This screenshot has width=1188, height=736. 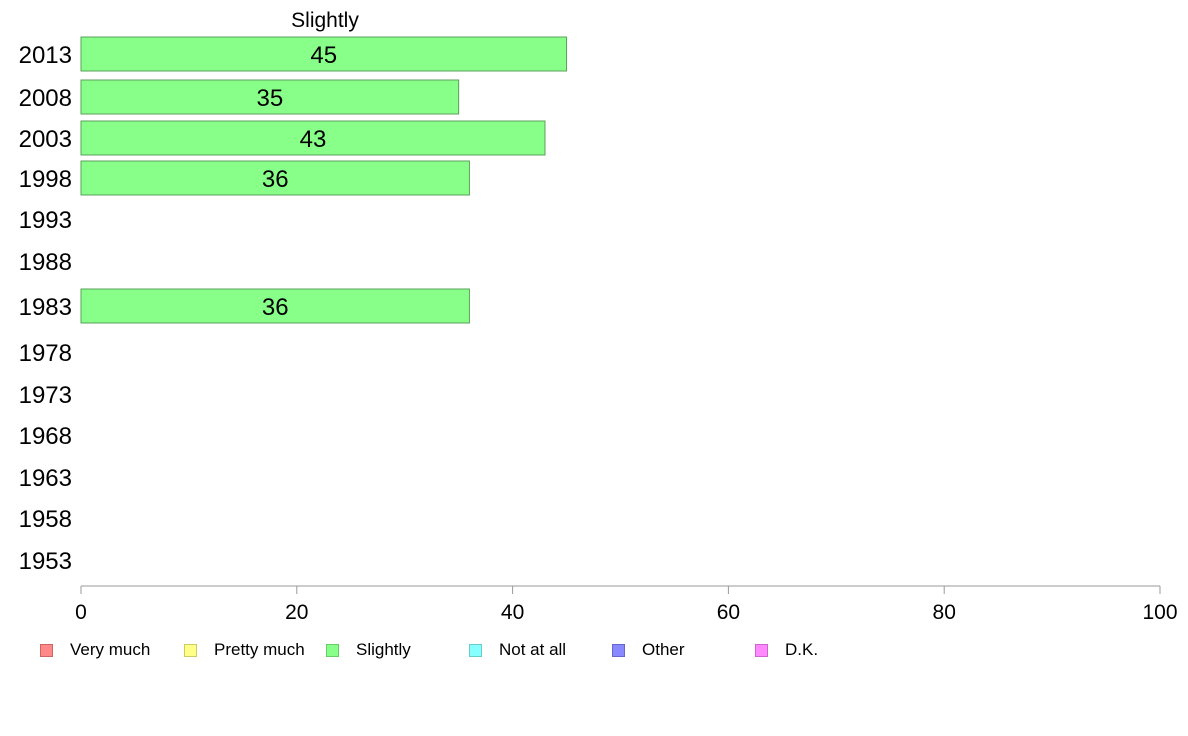 I want to click on y-tick-label: 1998, so click(x=45, y=179).